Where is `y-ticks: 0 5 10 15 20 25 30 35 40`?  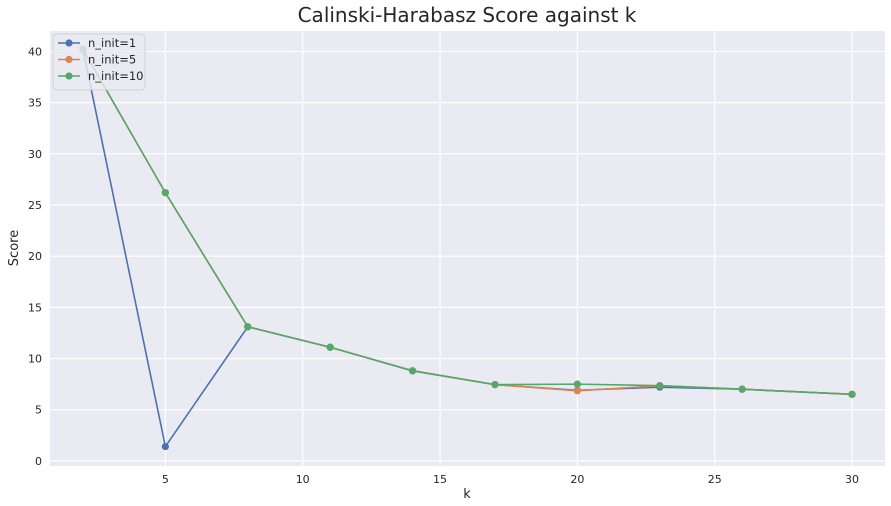 y-ticks: 0 5 10 15 20 25 30 35 40 is located at coordinates (35, 256).